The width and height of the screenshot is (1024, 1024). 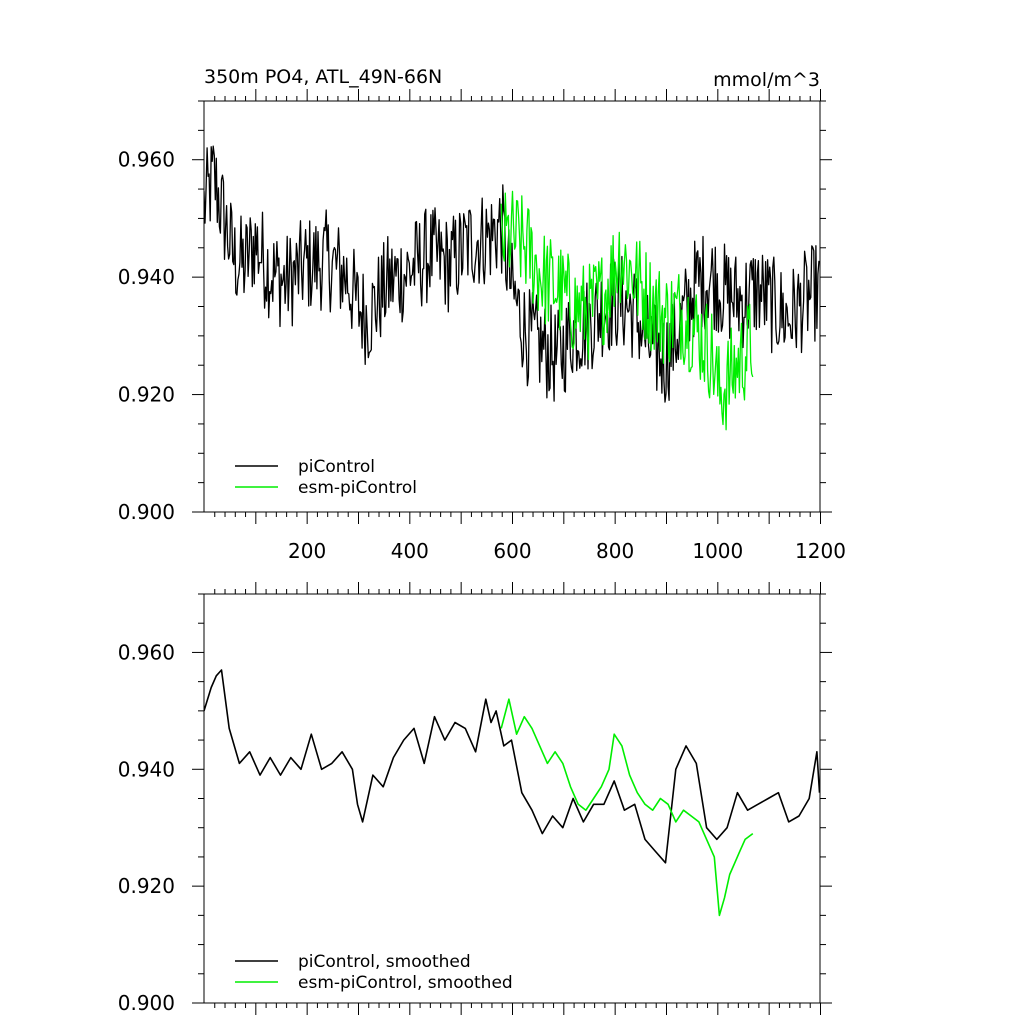 What do you see at coordinates (766, 80) in the screenshot?
I see `units-label: mmol/m^3` at bounding box center [766, 80].